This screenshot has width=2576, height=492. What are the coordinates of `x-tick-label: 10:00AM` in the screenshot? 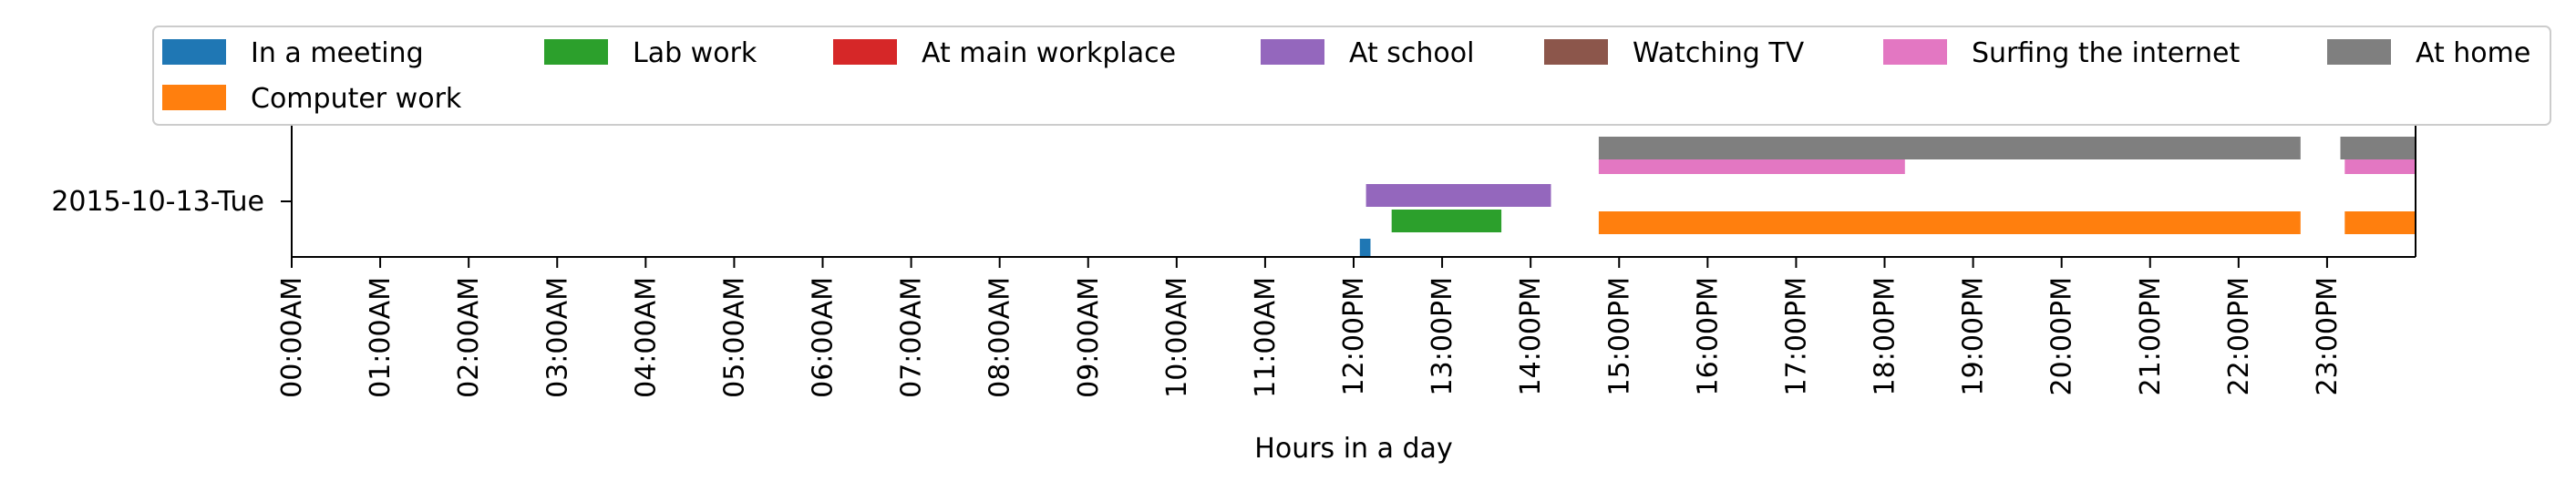 It's located at (1177, 337).